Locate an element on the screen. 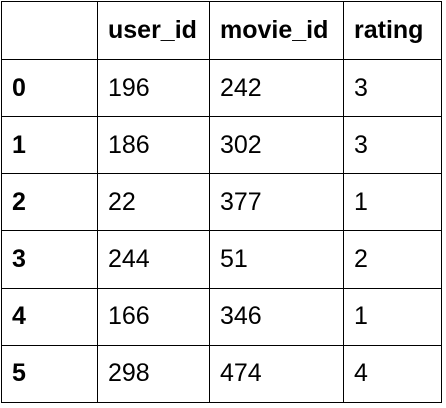 This screenshot has width=446, height=408. table-row: 0 196 242 3 is located at coordinates (221, 88).